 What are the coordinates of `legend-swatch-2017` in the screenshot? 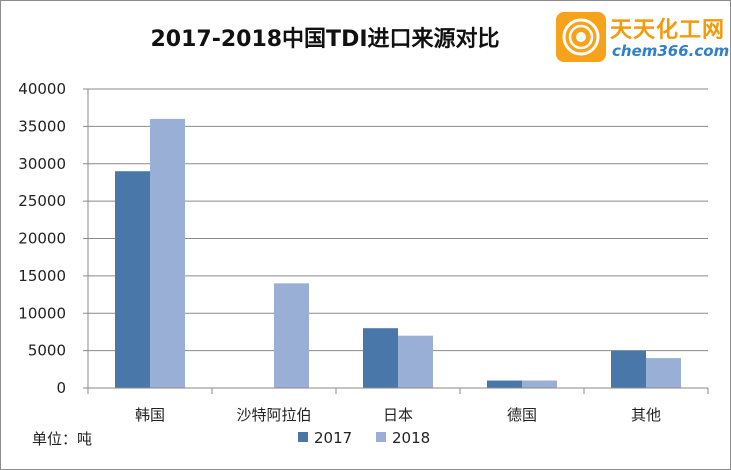 It's located at (303, 437).